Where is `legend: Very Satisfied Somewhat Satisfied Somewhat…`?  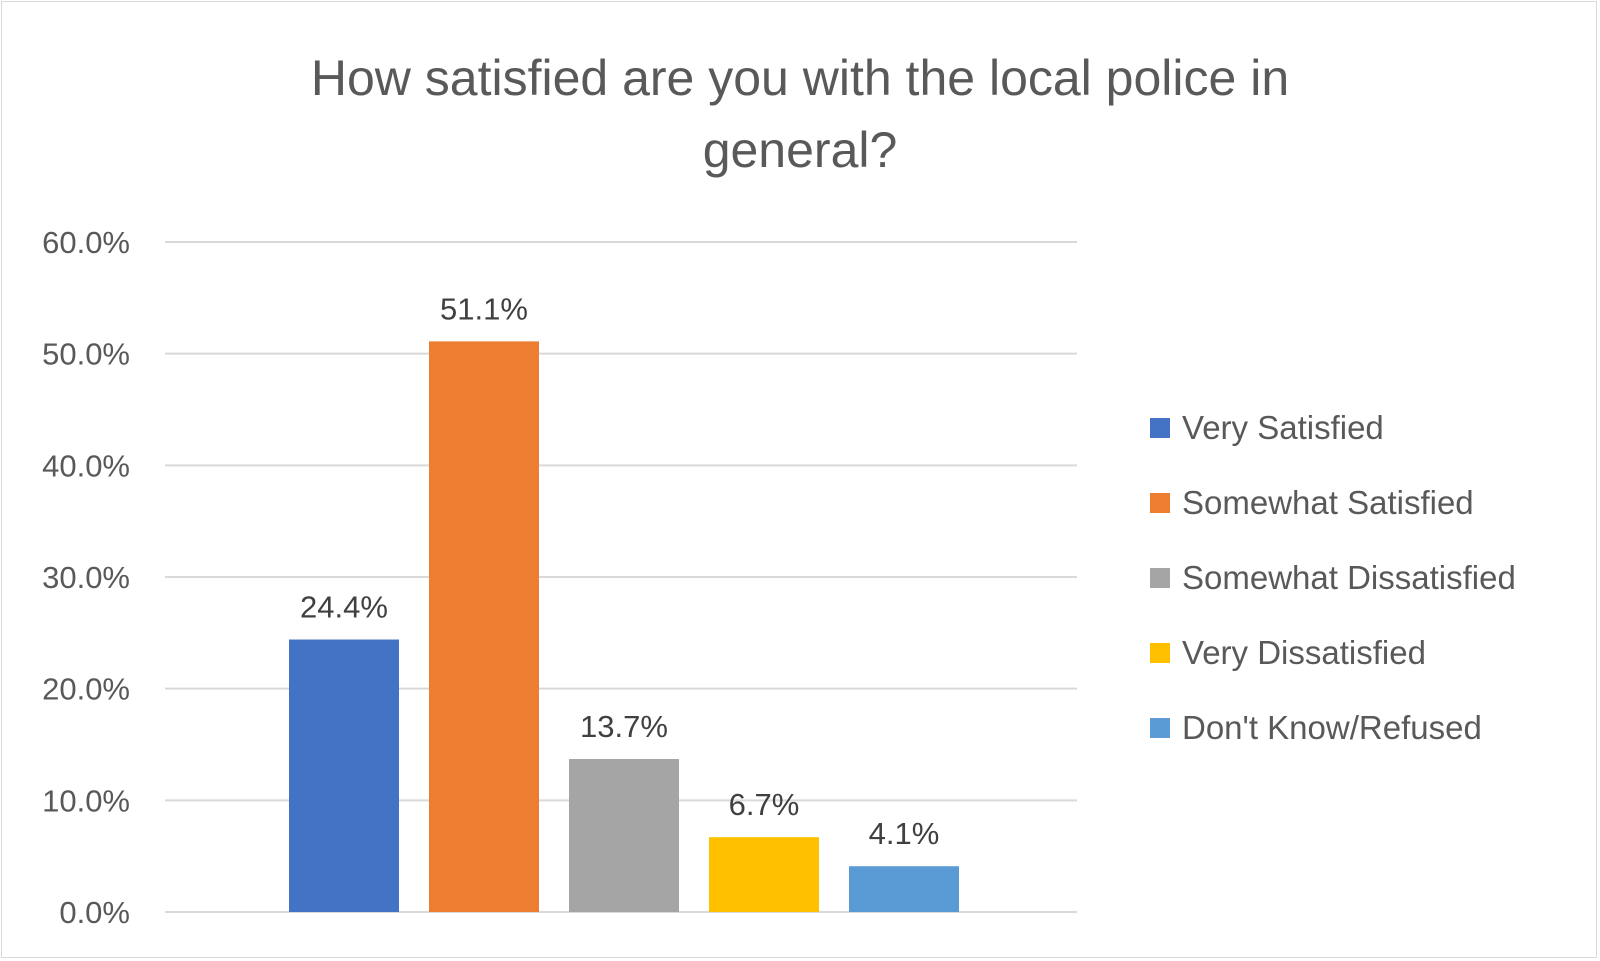 legend: Very Satisfied Somewhat Satisfied Somewhat… is located at coordinates (1333, 577).